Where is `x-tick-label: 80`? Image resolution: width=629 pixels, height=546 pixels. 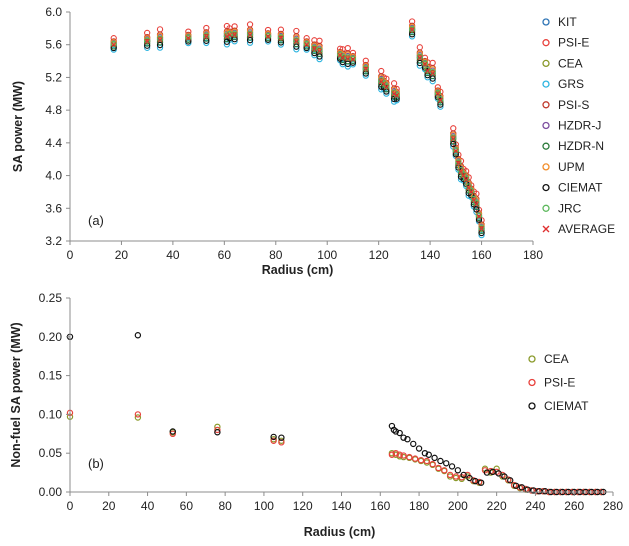 x-tick-label: 80 is located at coordinates (276, 255).